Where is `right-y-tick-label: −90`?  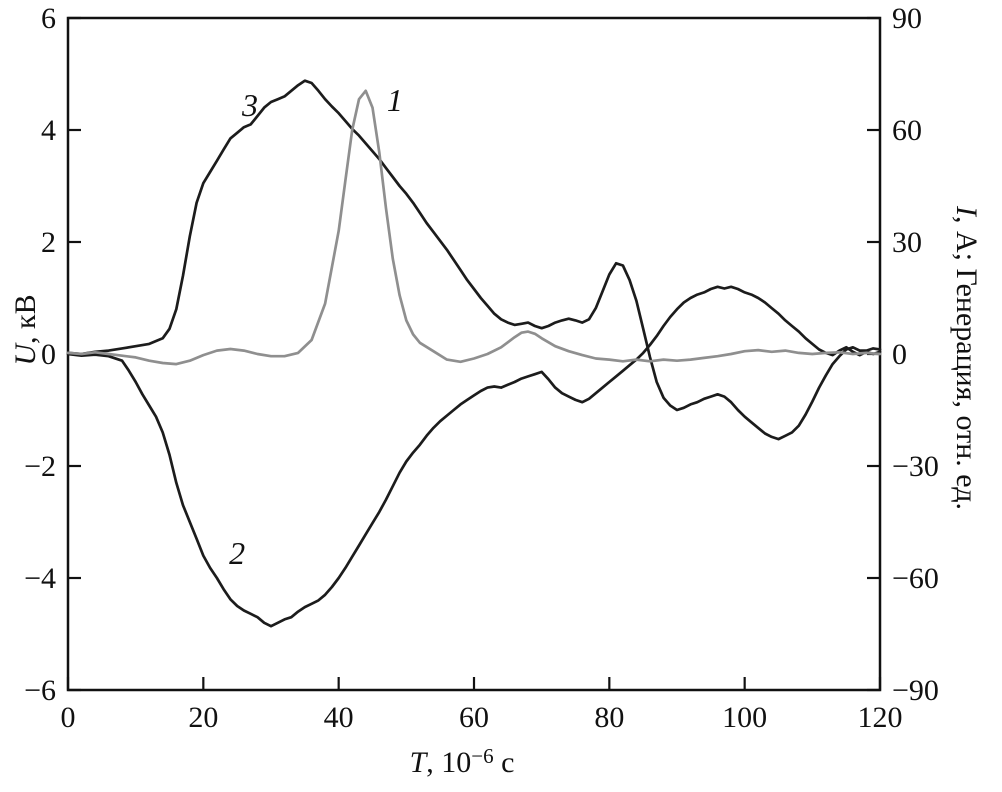 right-y-tick-label: −90 is located at coordinates (915, 690).